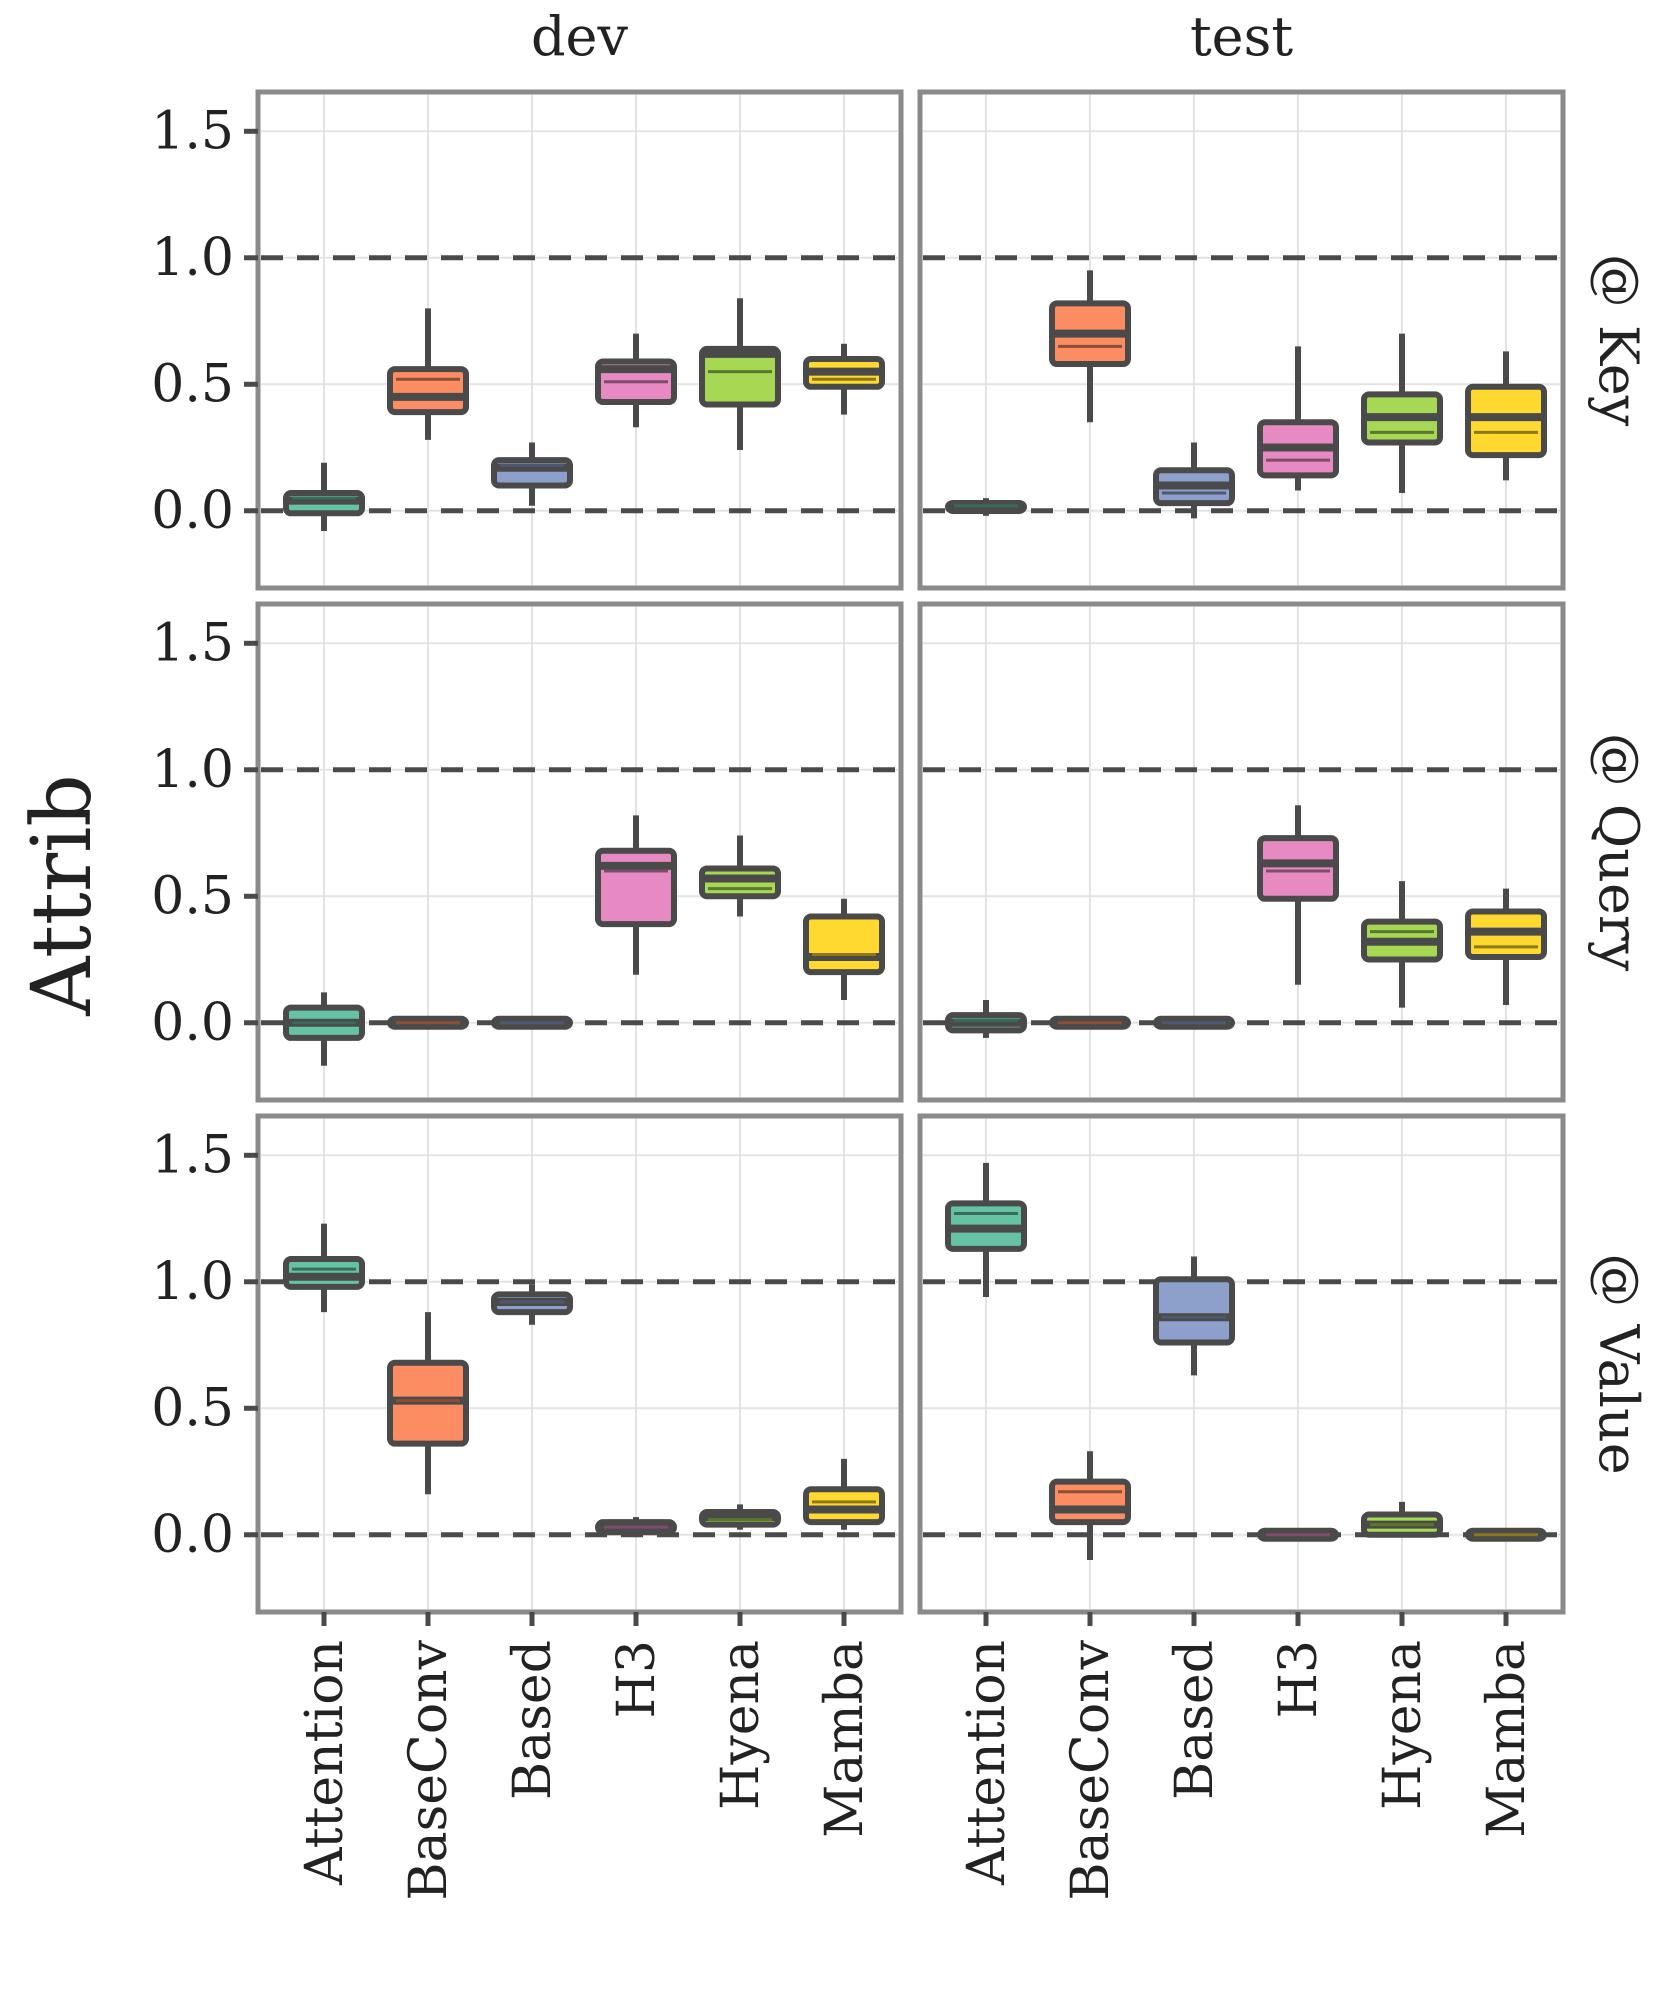 Image resolution: width=1661 pixels, height=1993 pixels. What do you see at coordinates (1618, 1363) in the screenshot?
I see `row-strip-value: @ Value` at bounding box center [1618, 1363].